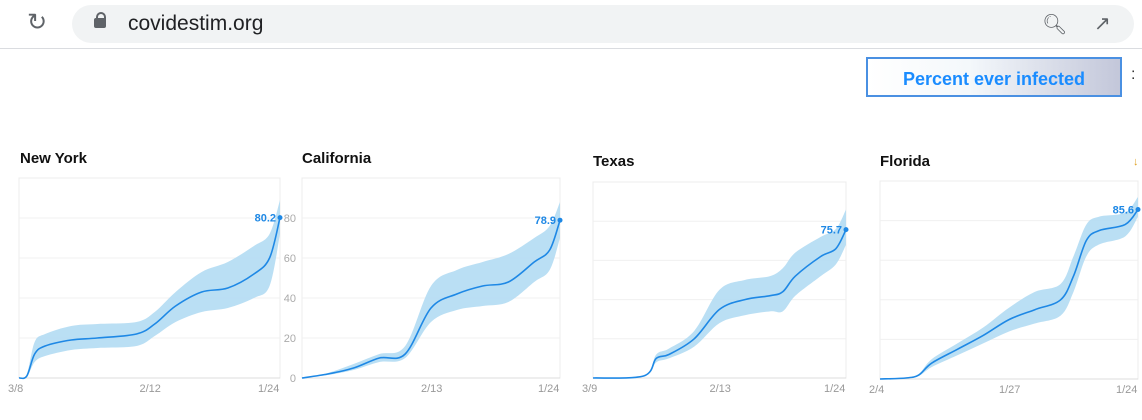  I want to click on x-tick-label: 3/8, so click(16, 389).